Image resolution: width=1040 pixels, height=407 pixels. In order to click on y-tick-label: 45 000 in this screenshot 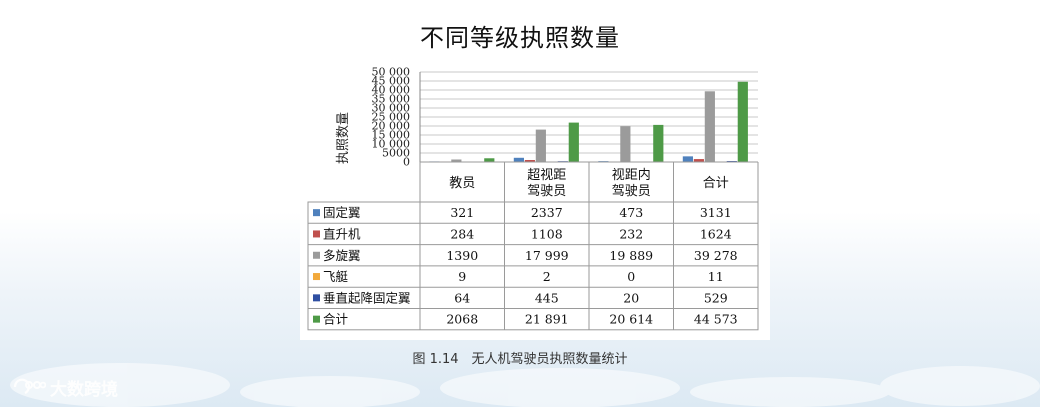, I will do `click(391, 81)`.